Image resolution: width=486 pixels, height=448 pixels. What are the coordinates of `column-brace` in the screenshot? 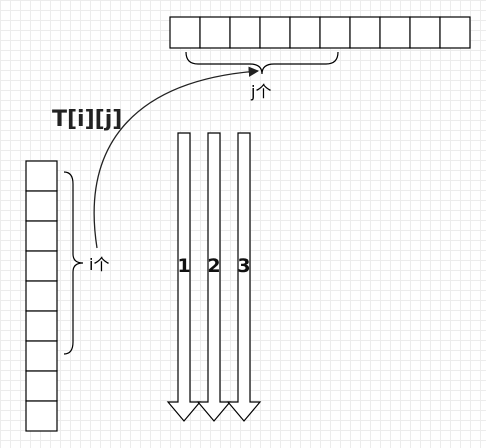 It's located at (73, 263).